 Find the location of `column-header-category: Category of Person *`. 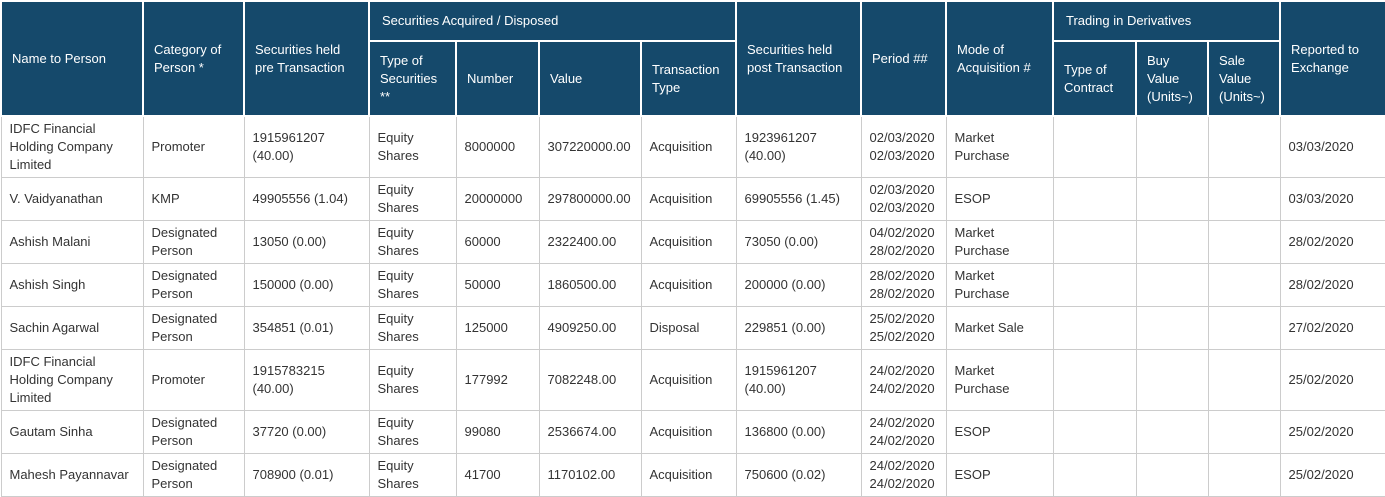

column-header-category: Category of Person * is located at coordinates (193, 58).